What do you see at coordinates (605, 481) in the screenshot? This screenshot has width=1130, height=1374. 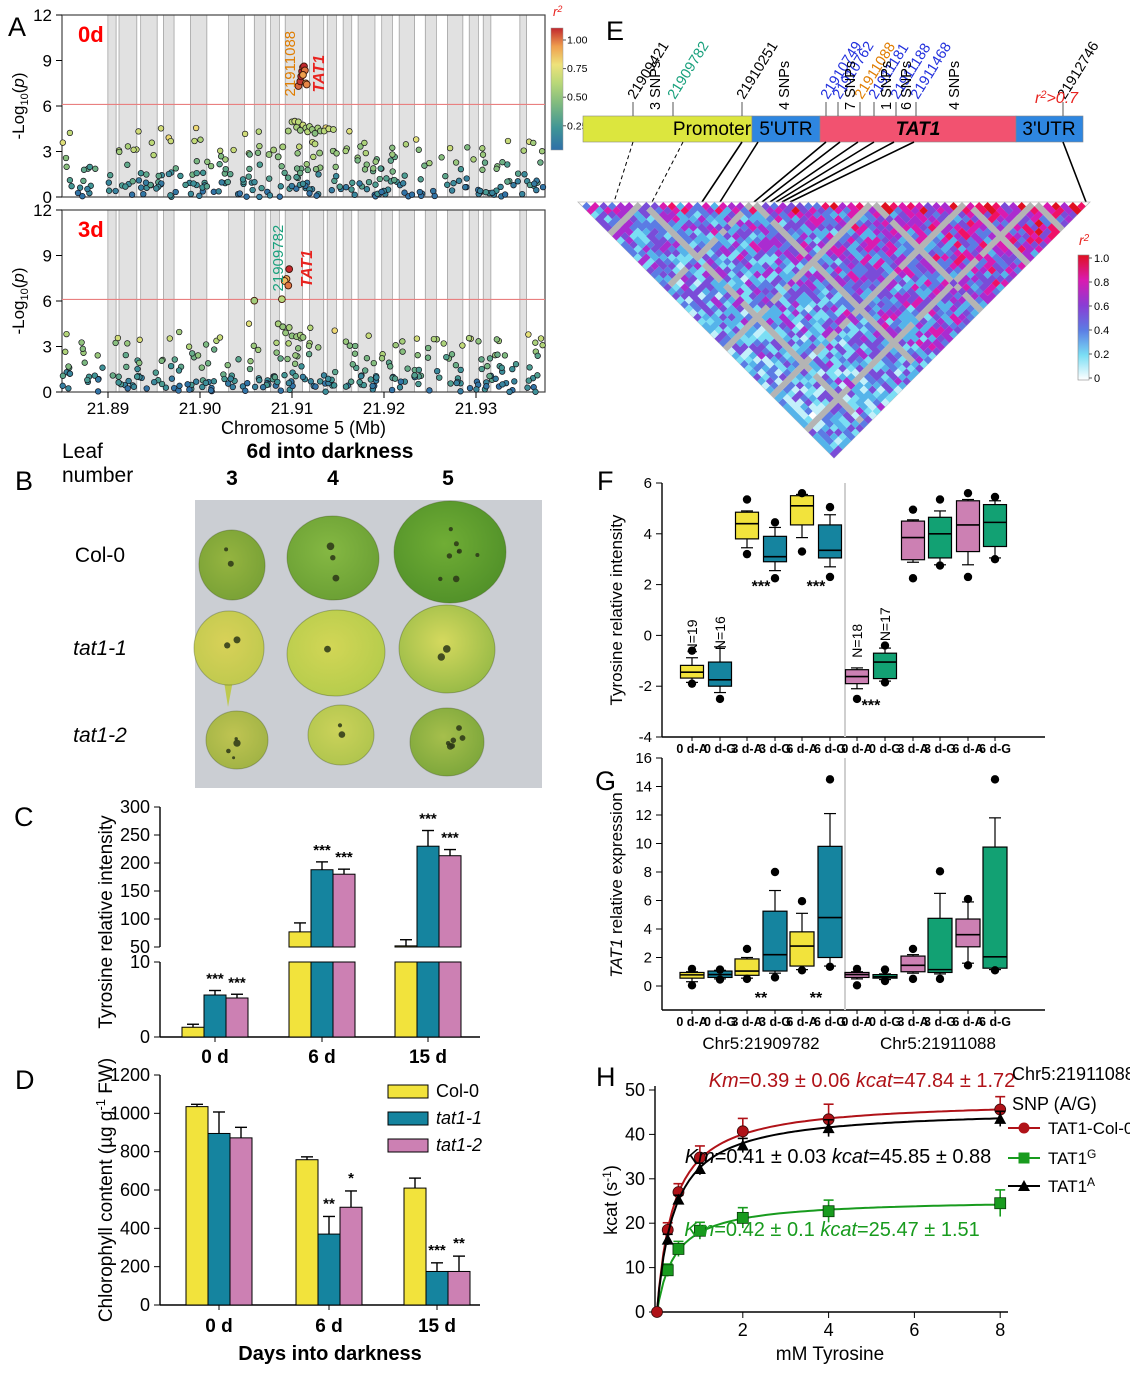 I see `panel-label-f: F` at bounding box center [605, 481].